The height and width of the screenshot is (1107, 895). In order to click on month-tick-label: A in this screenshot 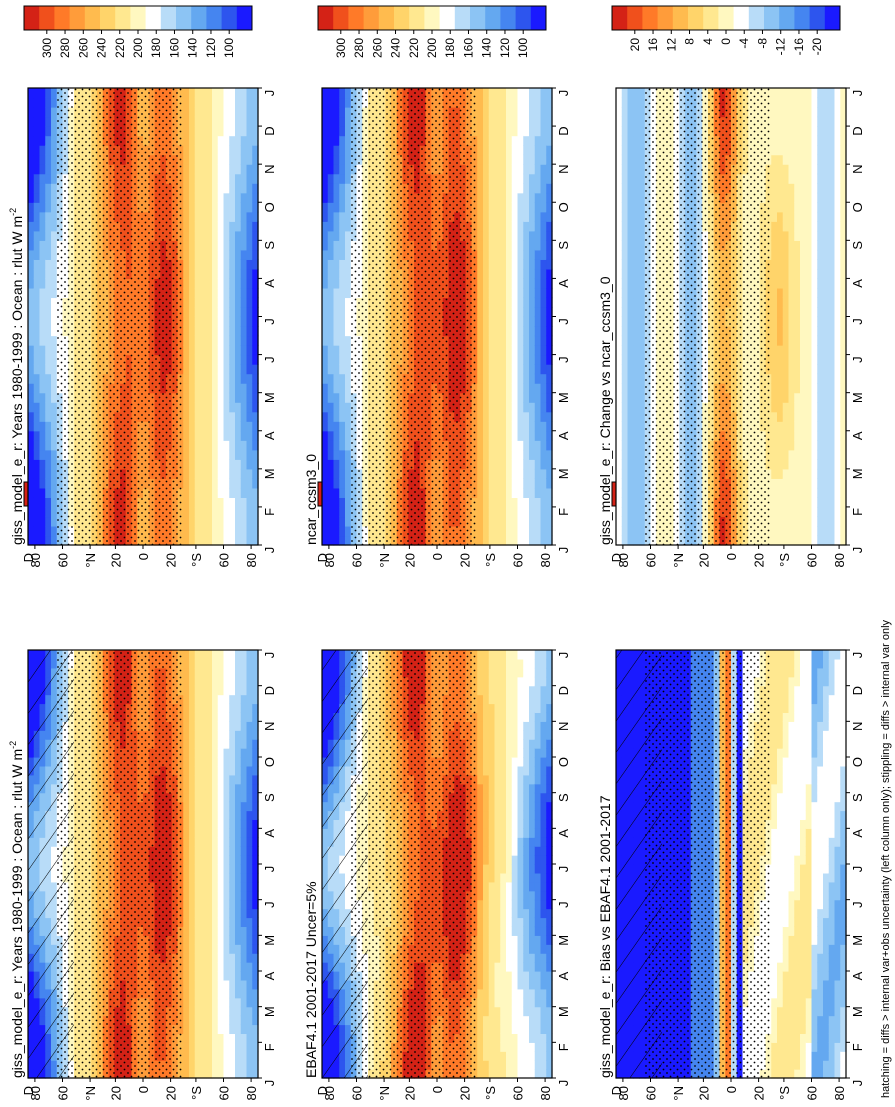, I will do `click(269, 435)`.